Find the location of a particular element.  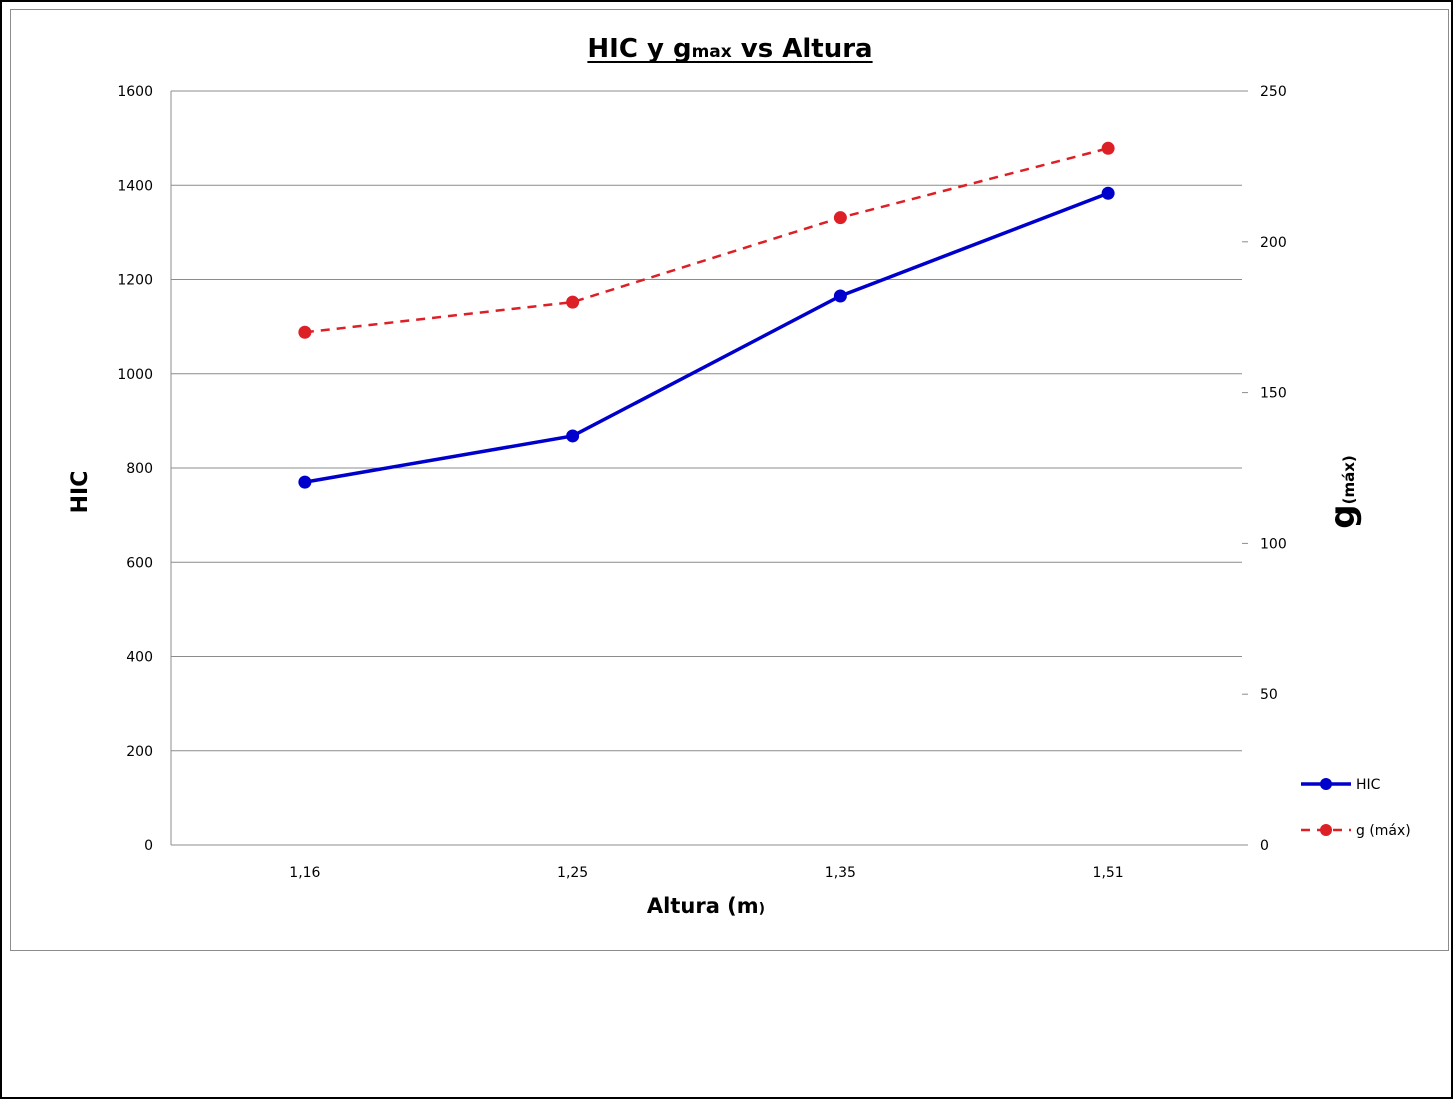

y-right-tick-label: 250 is located at coordinates (1273, 92).